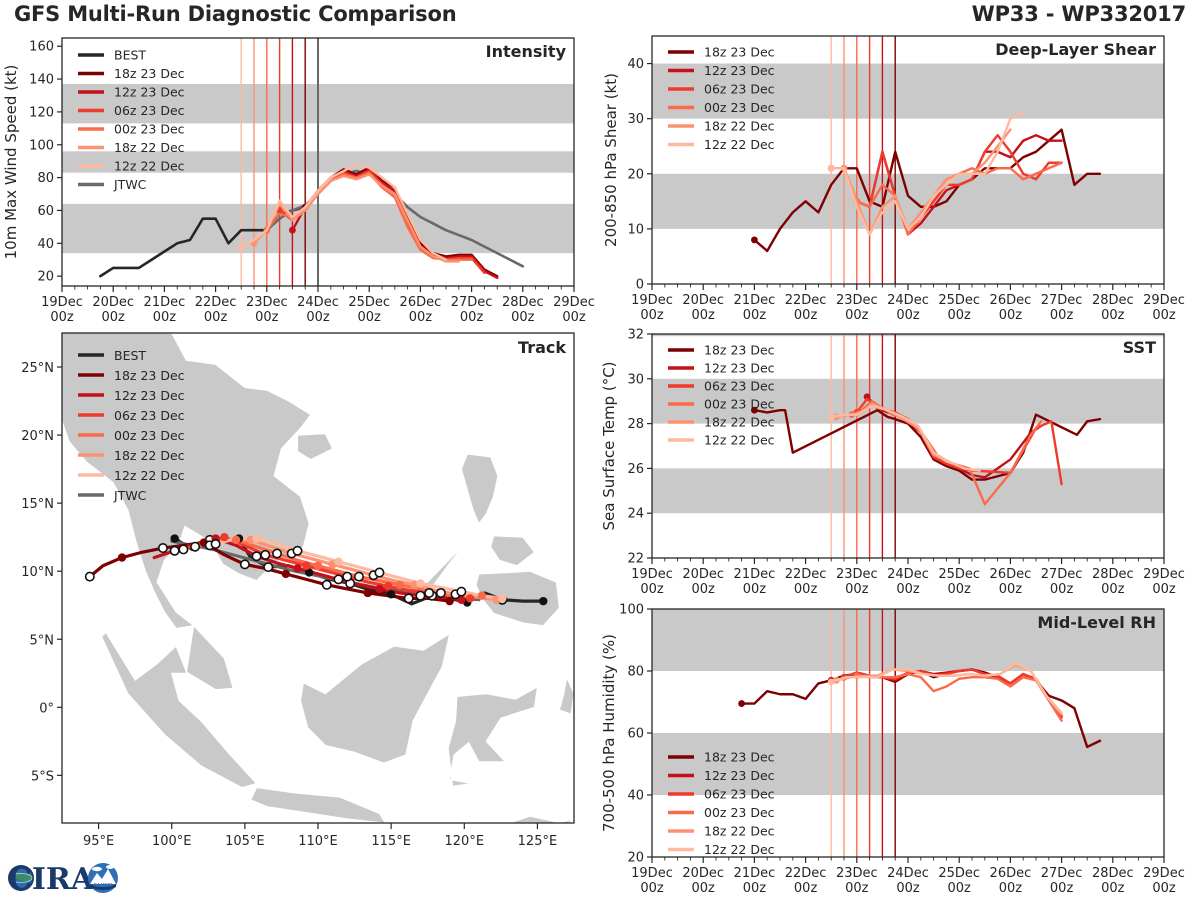 Image resolution: width=1200 pixels, height=900 pixels. I want to click on x-tick-label-day: 24Dec, so click(318, 302).